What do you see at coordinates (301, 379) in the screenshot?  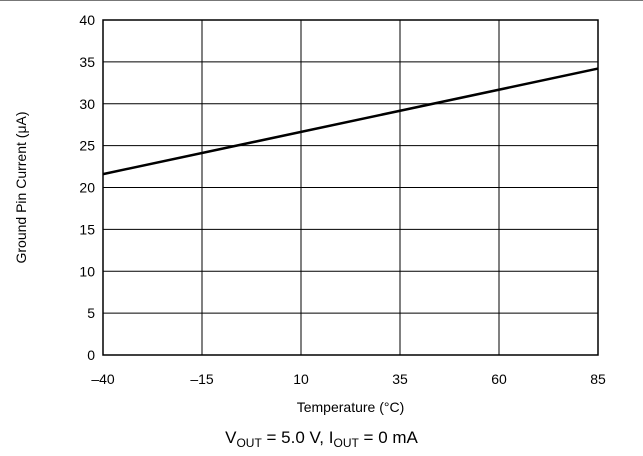 I see `x-tick-label: 10` at bounding box center [301, 379].